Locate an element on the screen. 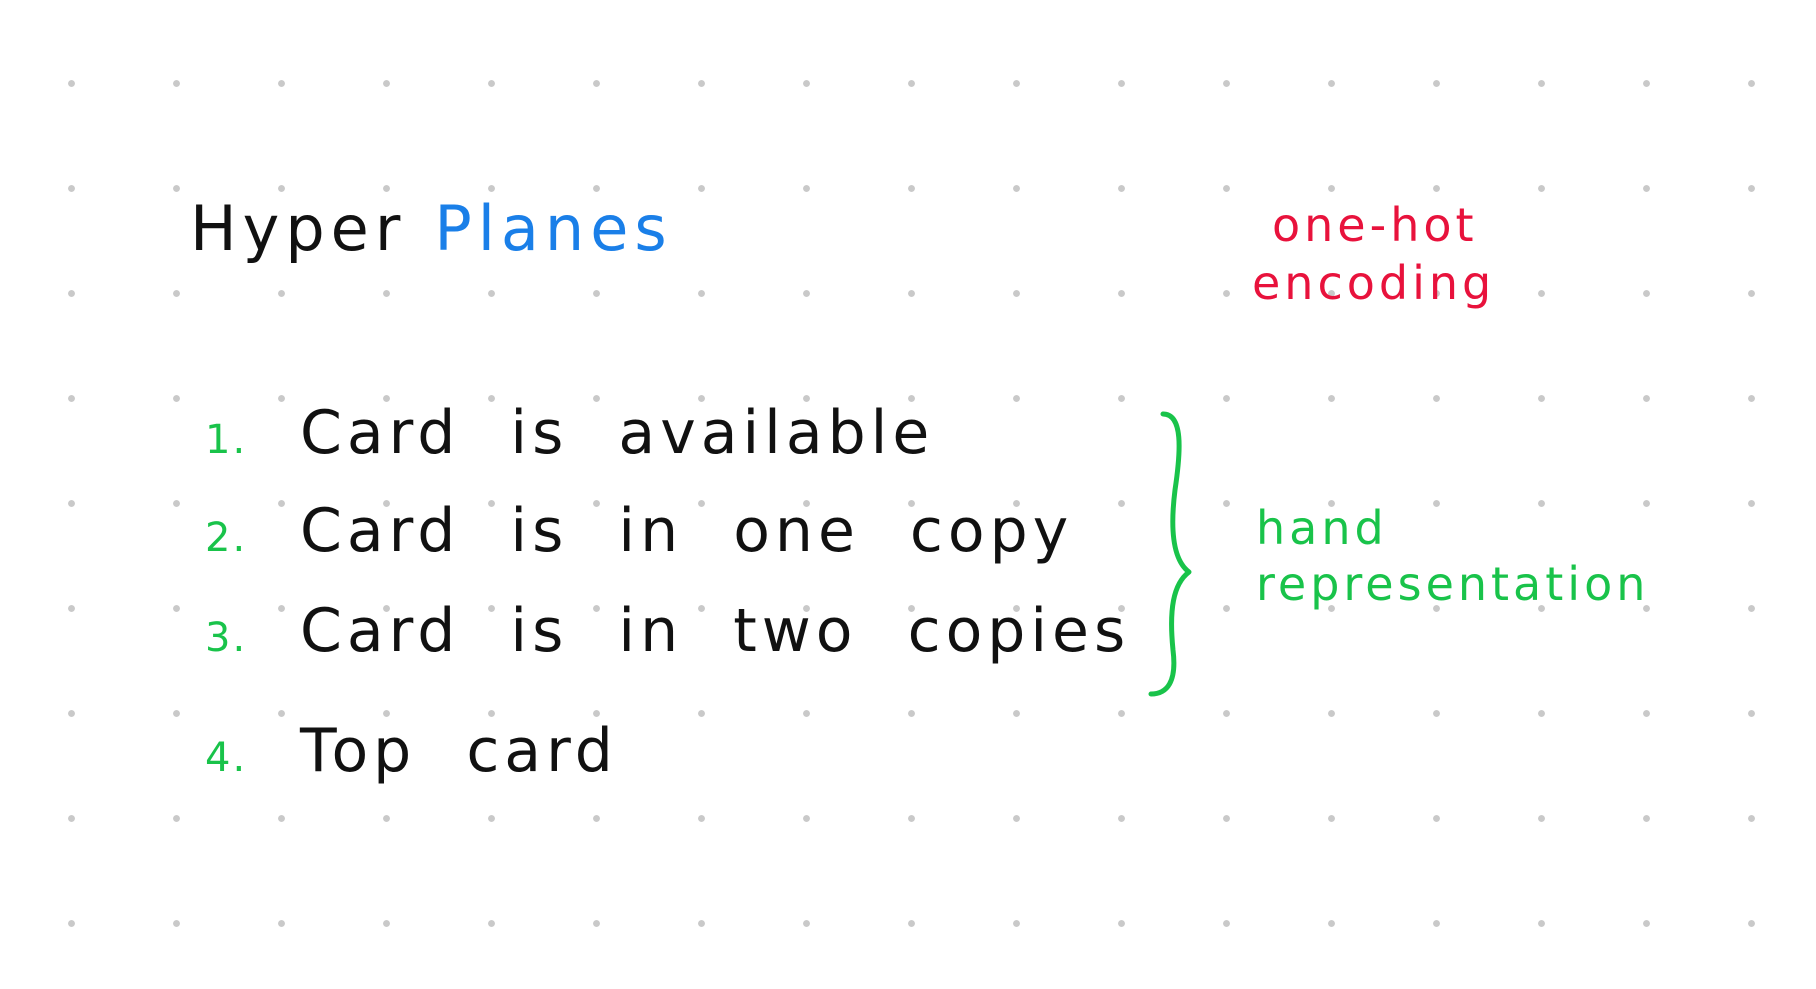 The height and width of the screenshot is (989, 1816). title-part-planes: Planes is located at coordinates (553, 228).